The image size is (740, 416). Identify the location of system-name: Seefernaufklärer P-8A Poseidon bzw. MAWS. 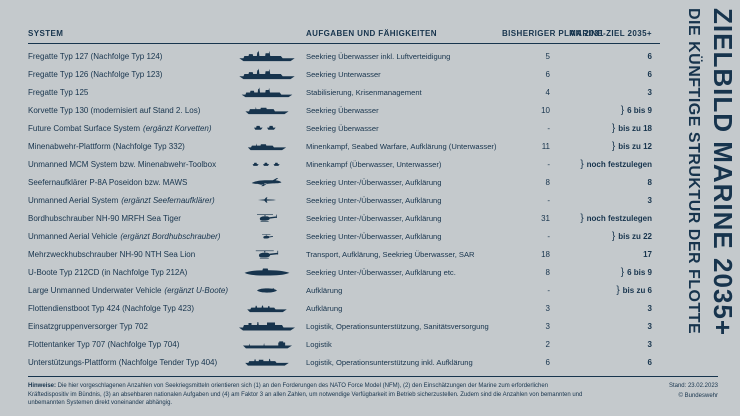
(108, 182).